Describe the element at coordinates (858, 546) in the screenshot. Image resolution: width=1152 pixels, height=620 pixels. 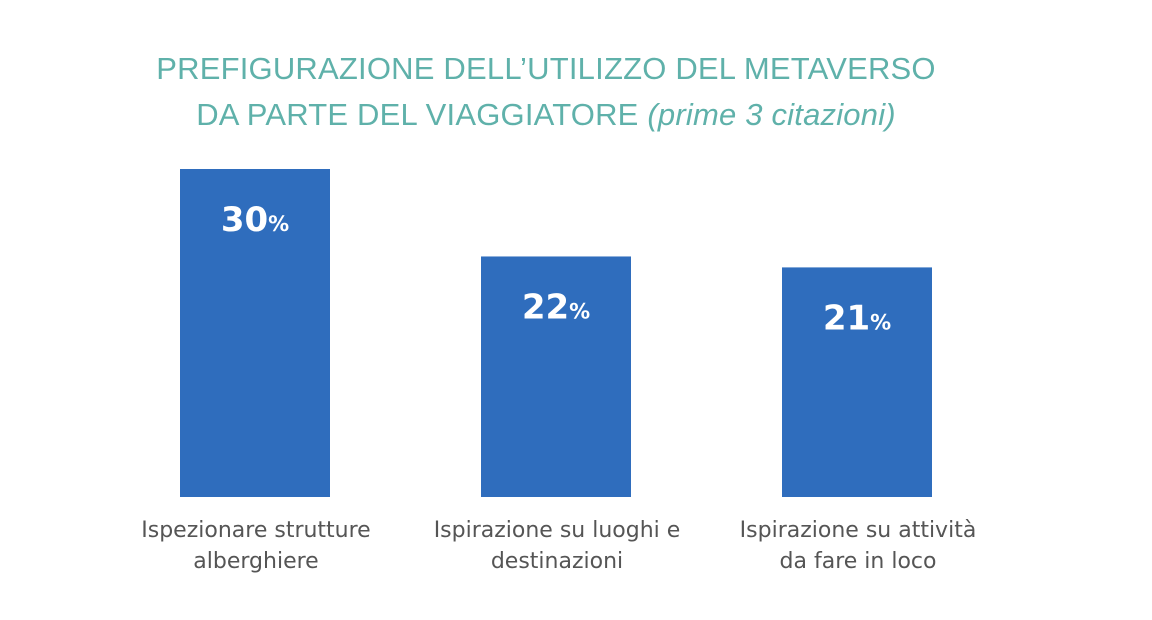
I see `category-label-3: Ispirazione su attività da fare in loco` at that location.